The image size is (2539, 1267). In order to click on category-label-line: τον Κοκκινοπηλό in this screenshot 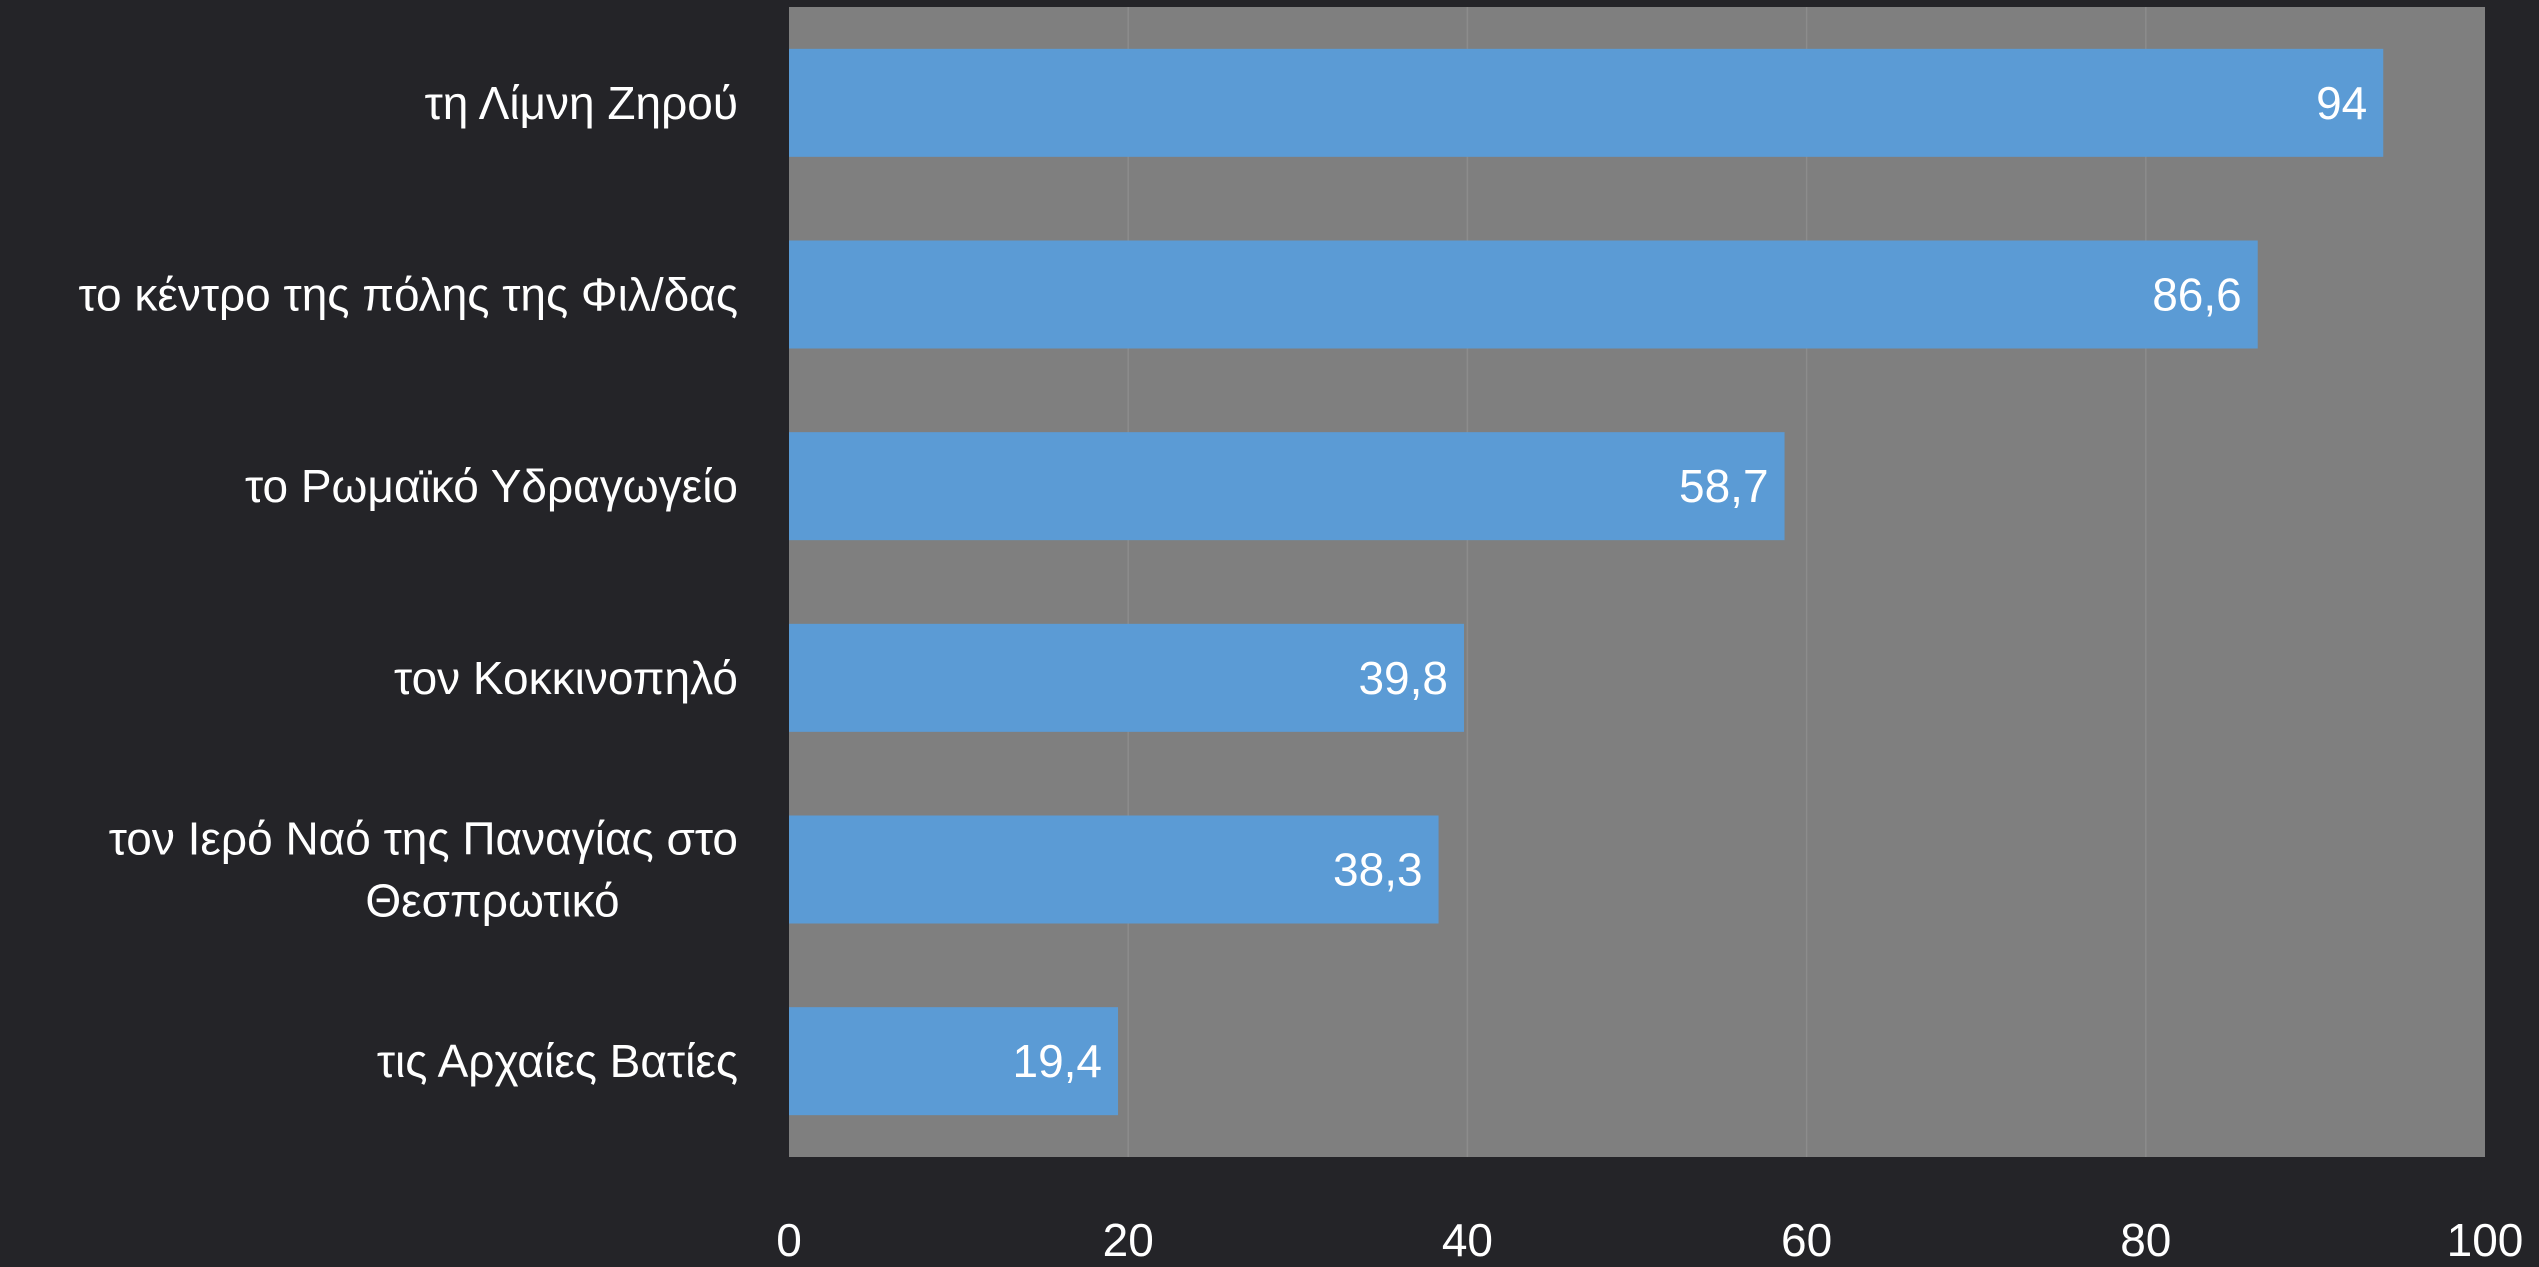, I will do `click(566, 678)`.